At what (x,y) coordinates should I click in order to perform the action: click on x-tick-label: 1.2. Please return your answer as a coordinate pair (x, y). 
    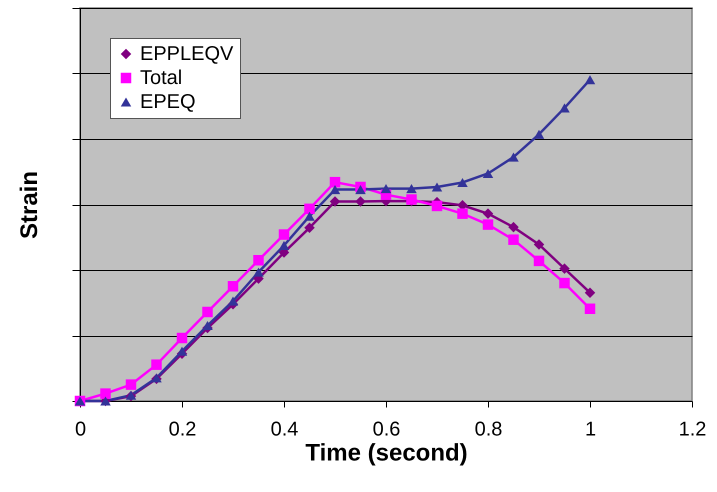
    Looking at the image, I should click on (692, 429).